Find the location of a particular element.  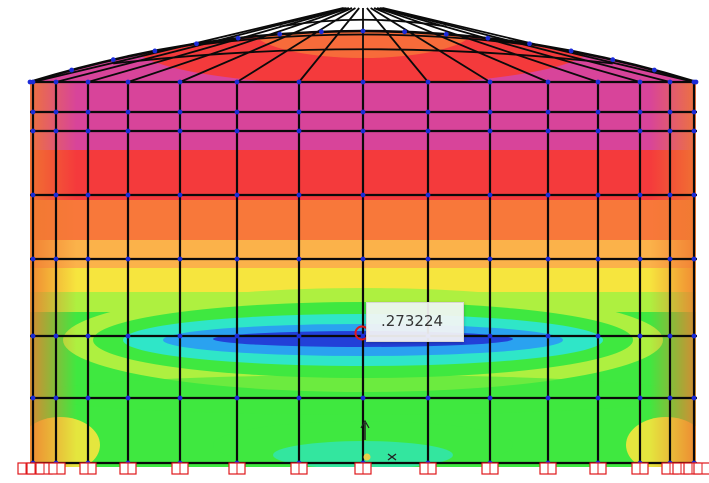

base-supports is located at coordinates (363, 468).